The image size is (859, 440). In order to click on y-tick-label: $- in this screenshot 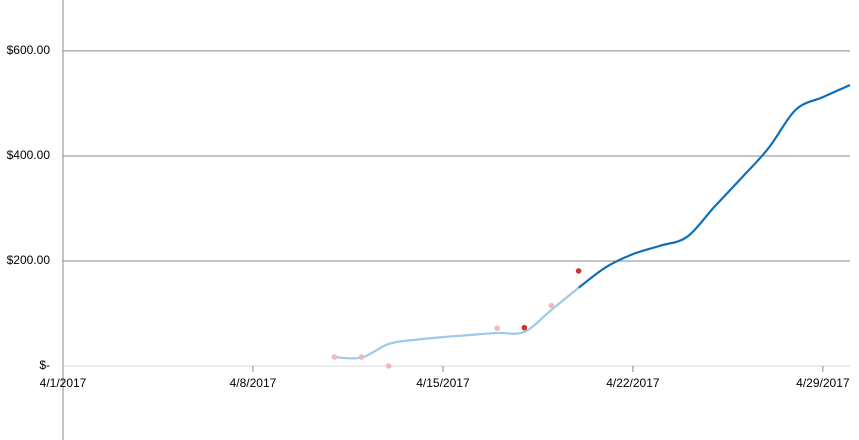, I will do `click(44, 365)`.